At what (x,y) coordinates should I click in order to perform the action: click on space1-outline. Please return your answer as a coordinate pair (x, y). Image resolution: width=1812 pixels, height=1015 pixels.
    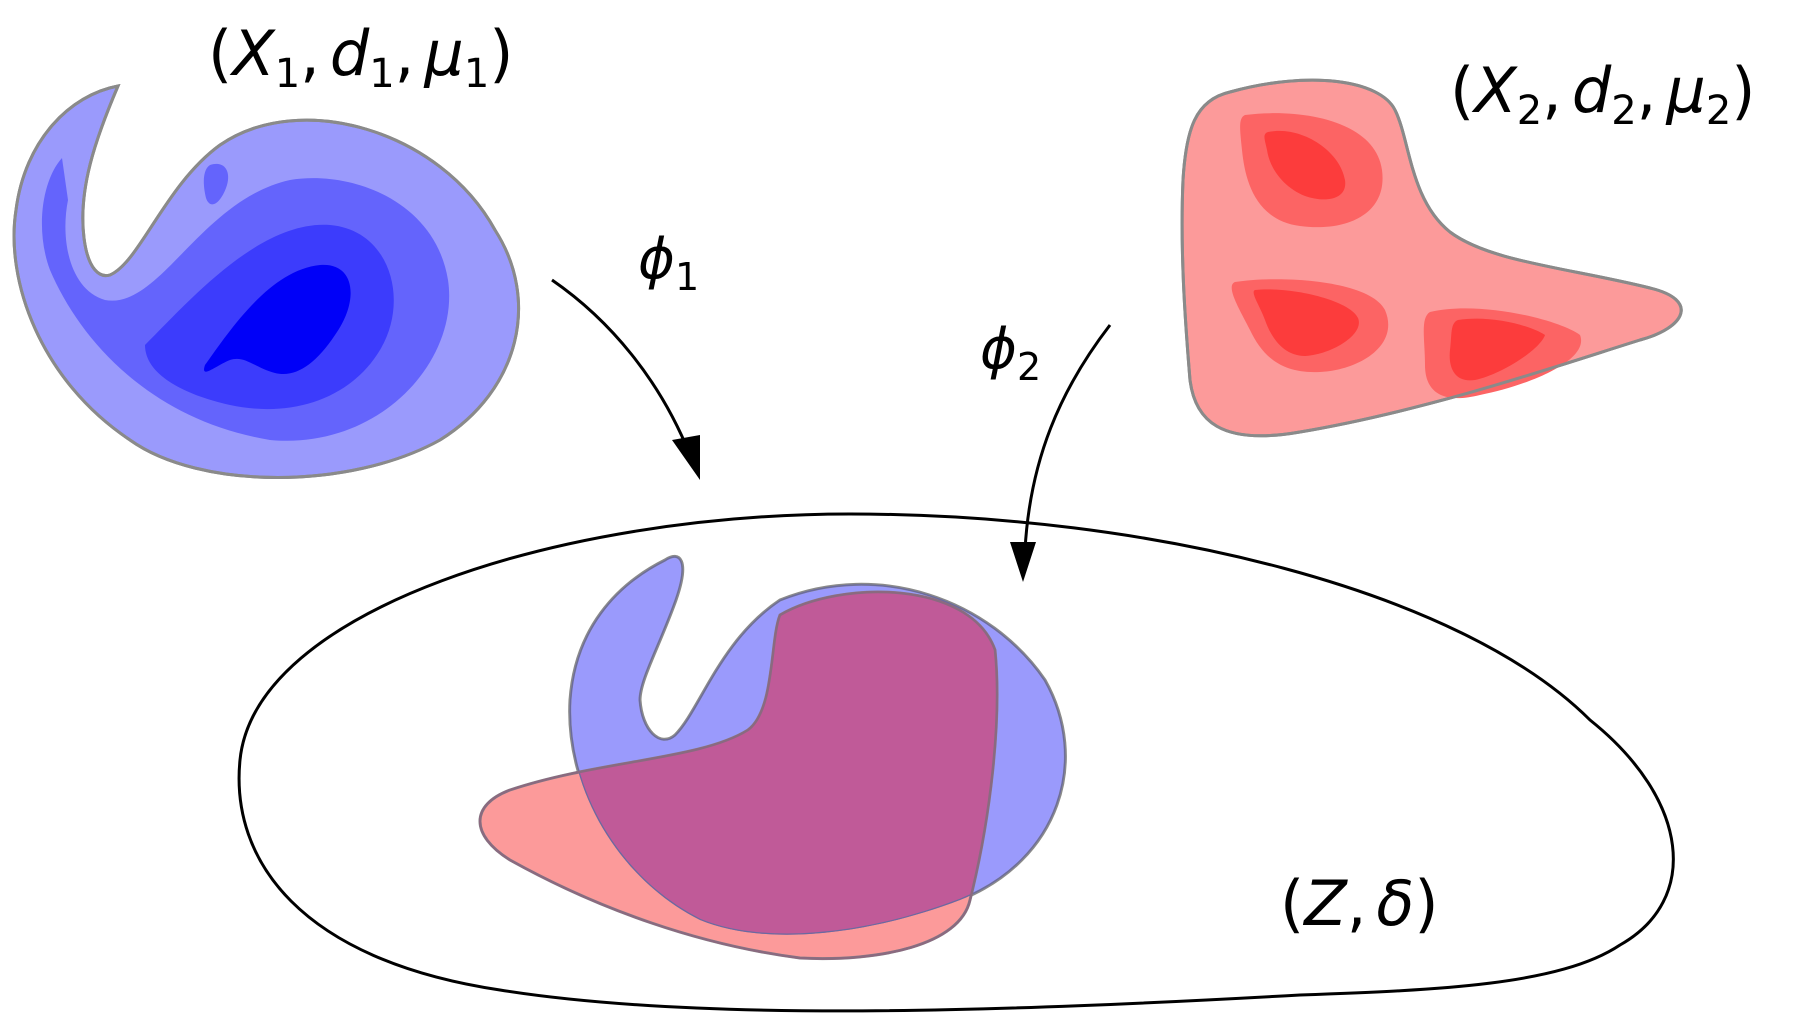
    Looking at the image, I should click on (266, 281).